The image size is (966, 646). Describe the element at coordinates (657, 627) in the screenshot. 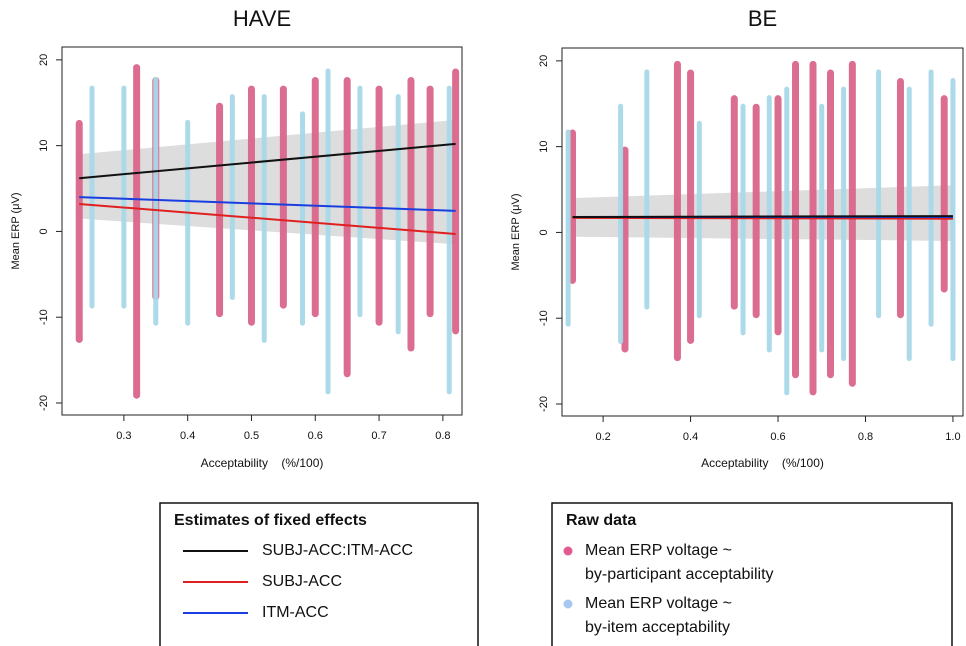

I see `legend-label: by-item acceptability` at that location.